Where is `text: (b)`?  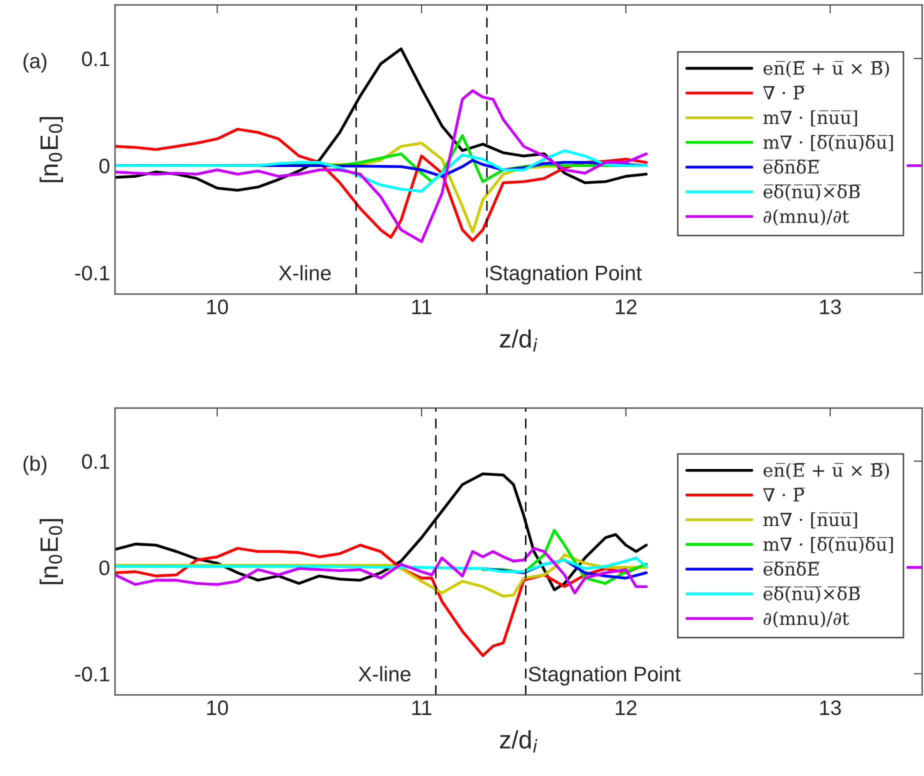
text: (b) is located at coordinates (35, 466).